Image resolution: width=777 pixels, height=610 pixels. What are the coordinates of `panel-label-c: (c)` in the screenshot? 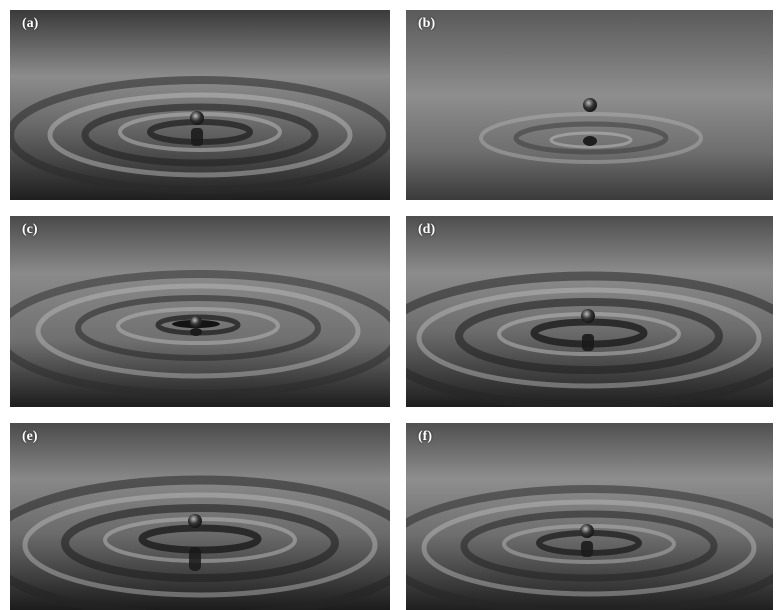 It's located at (30, 229).